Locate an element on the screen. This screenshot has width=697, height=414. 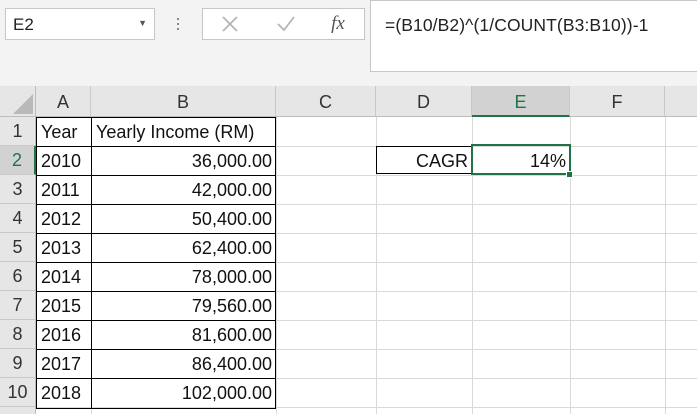
row-header-1: 1 is located at coordinates (17, 131).